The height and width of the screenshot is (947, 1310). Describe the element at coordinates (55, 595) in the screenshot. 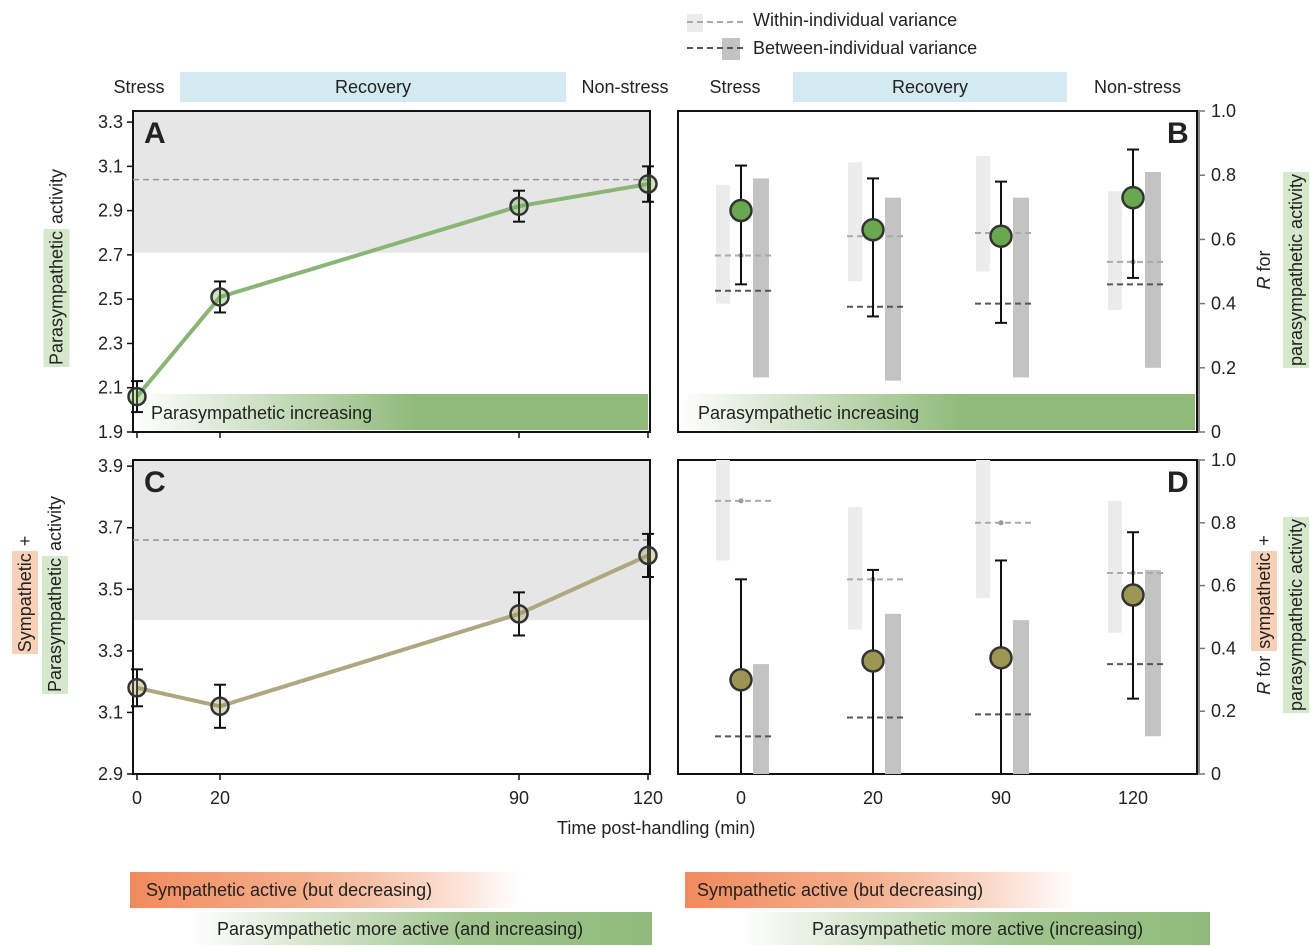

I see `ylabel-c-line2: Parasympathetic activity` at that location.